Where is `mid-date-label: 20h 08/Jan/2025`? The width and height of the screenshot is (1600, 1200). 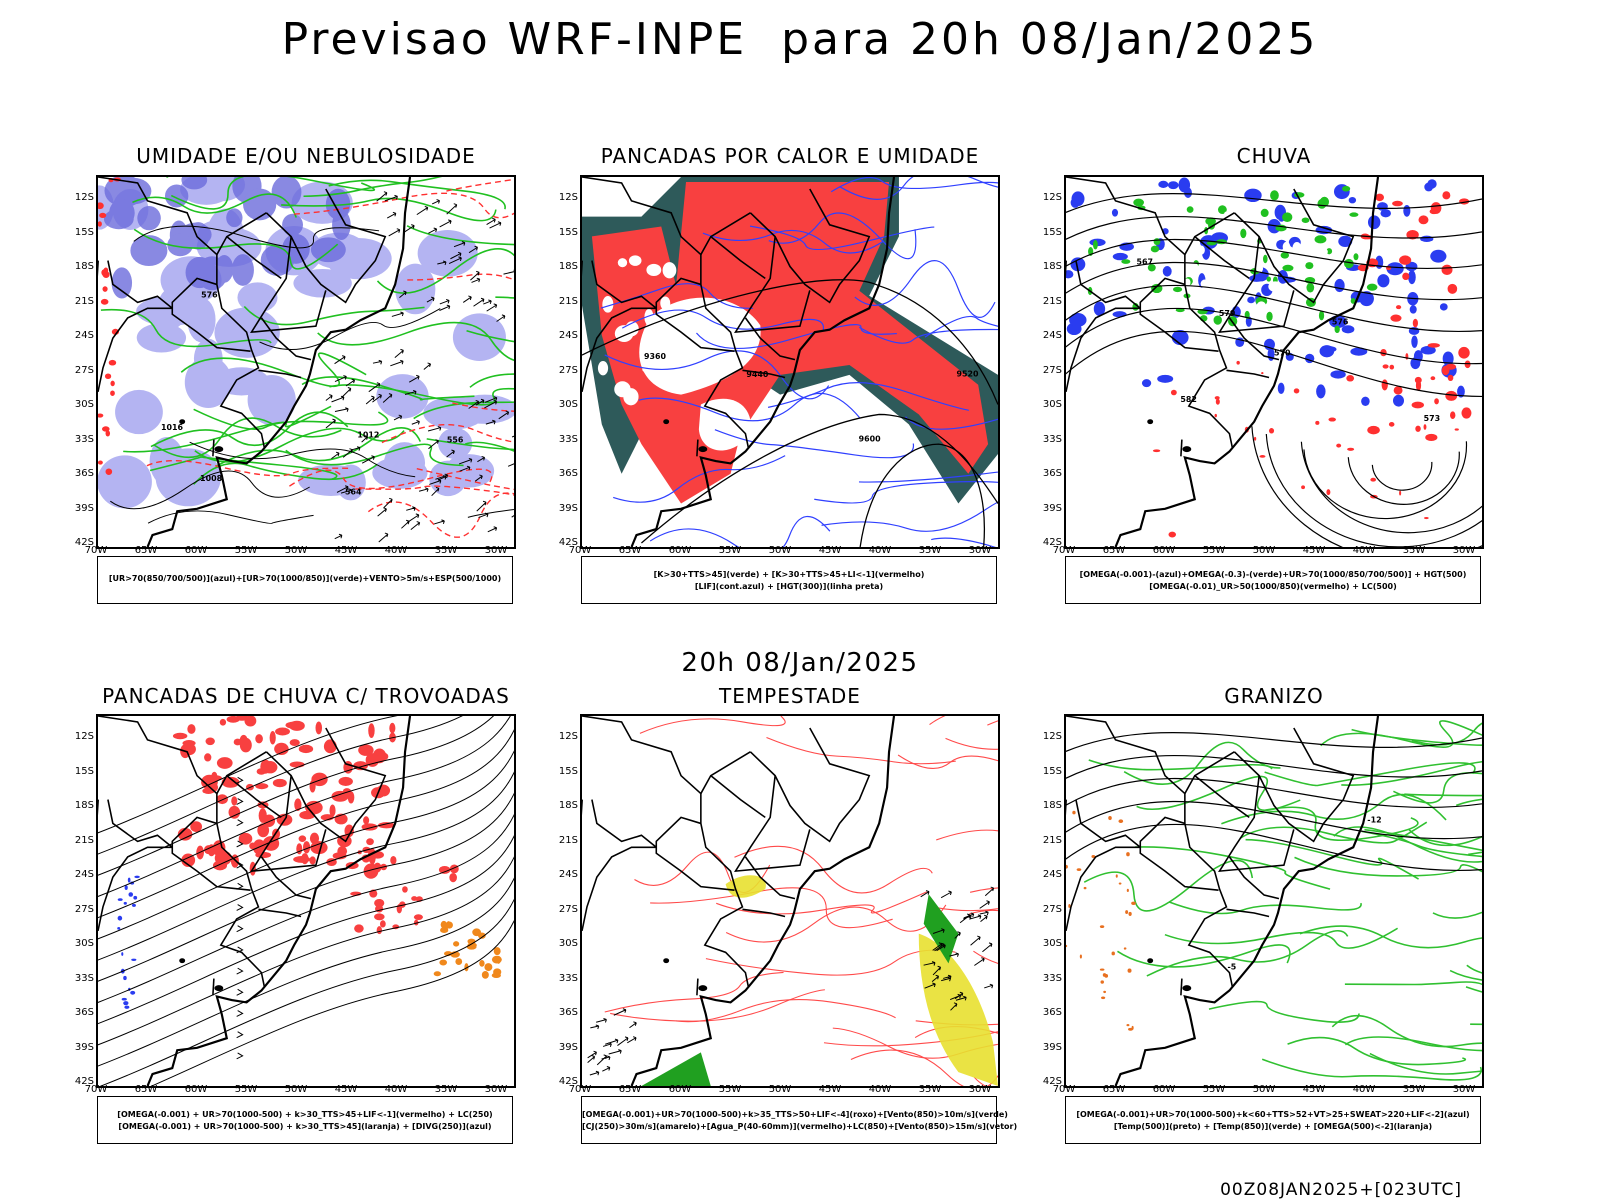 mid-date-label: 20h 08/Jan/2025 is located at coordinates (800, 663).